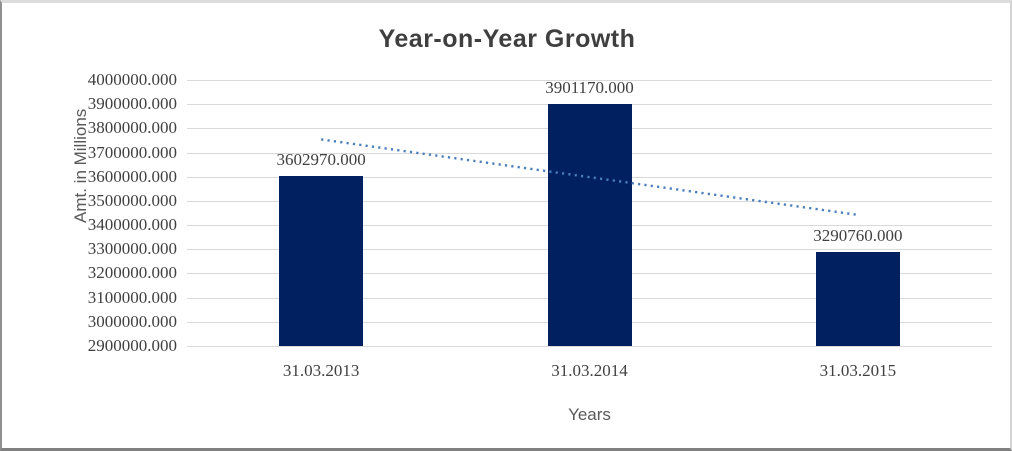 This screenshot has width=1012, height=451. I want to click on y-tick-label: 3800000.000, so click(132, 128).